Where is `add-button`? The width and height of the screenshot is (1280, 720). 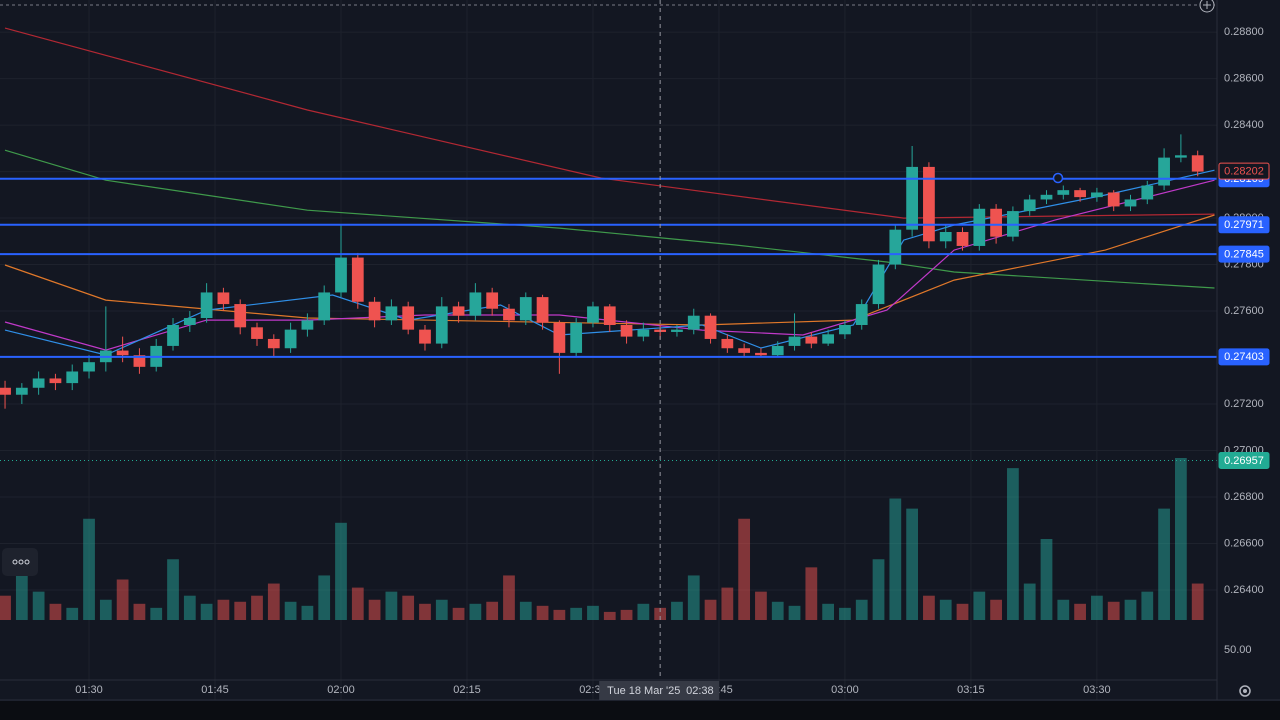 add-button is located at coordinates (1207, 6).